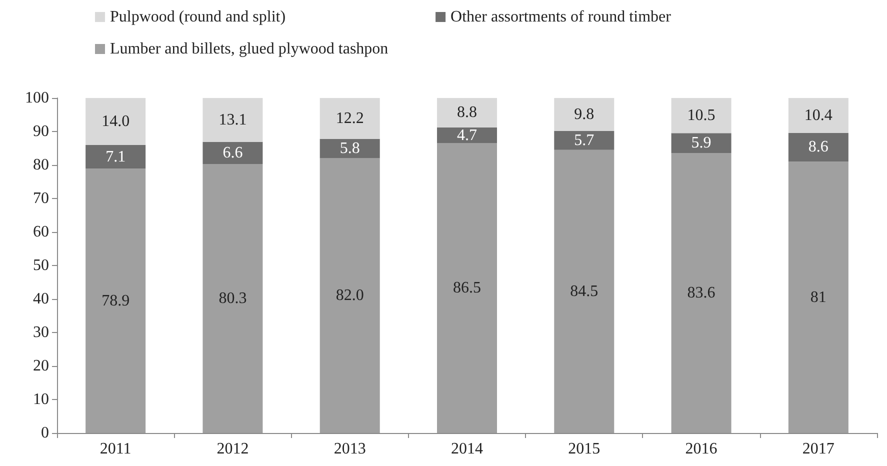 The image size is (887, 466). I want to click on y-tick-label: 10, so click(41, 399).